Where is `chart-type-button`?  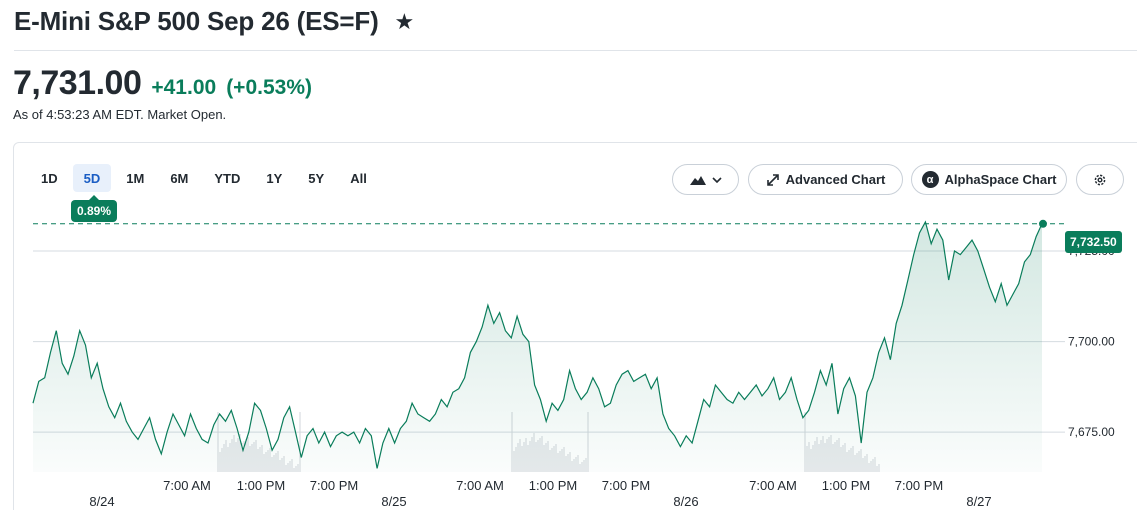
chart-type-button is located at coordinates (705, 179).